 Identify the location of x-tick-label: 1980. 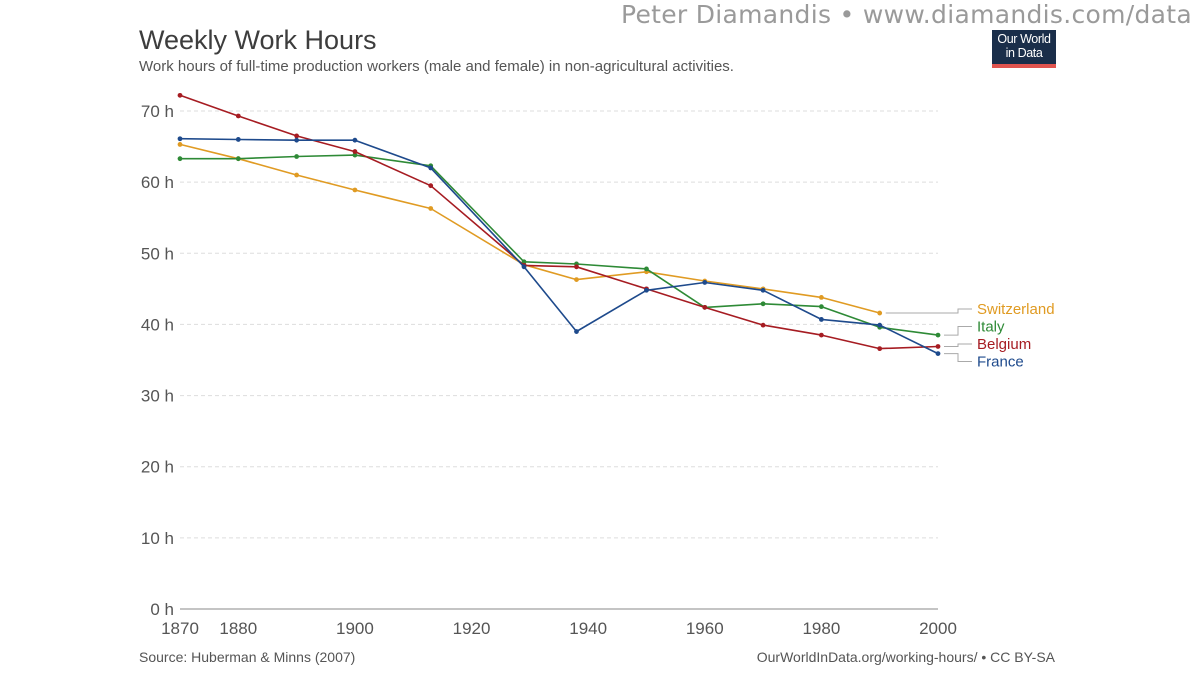
(821, 628).